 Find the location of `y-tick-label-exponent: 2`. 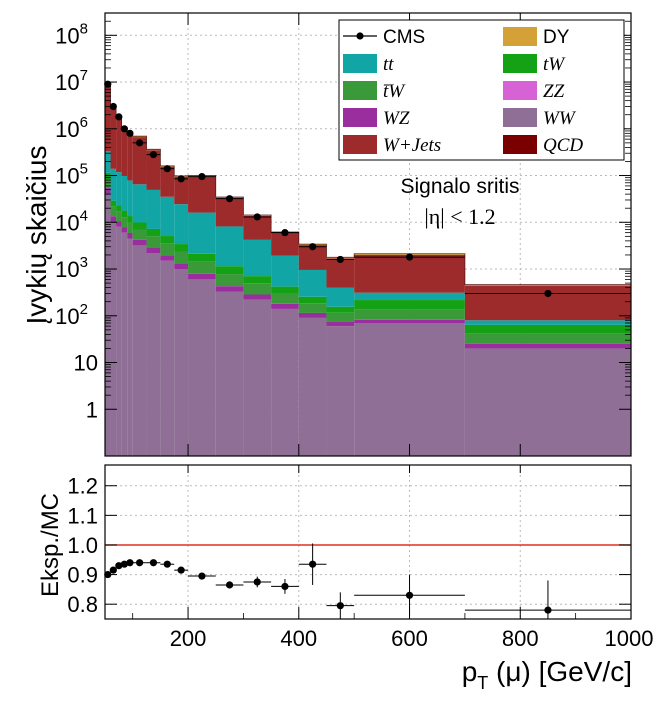

y-tick-label-exponent: 2 is located at coordinates (84, 309).